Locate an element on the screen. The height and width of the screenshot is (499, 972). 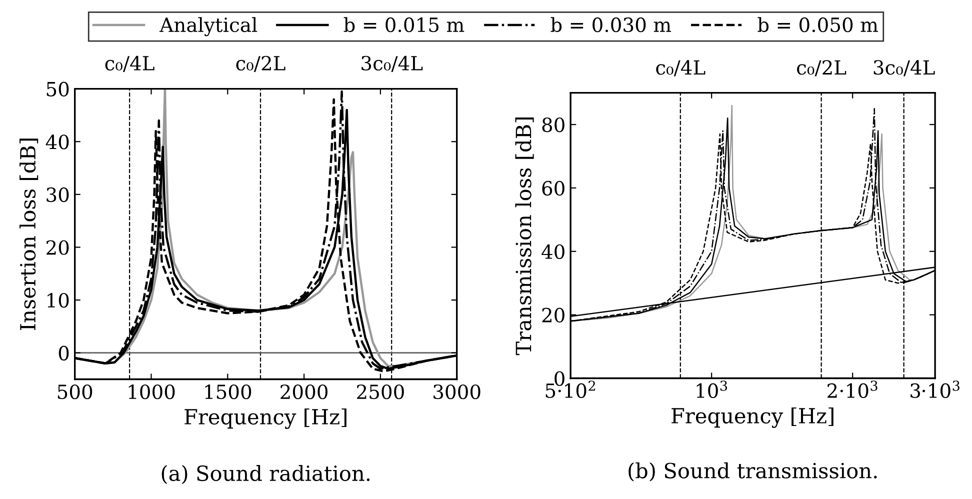
y-tick-label: 80 is located at coordinates (553, 124).